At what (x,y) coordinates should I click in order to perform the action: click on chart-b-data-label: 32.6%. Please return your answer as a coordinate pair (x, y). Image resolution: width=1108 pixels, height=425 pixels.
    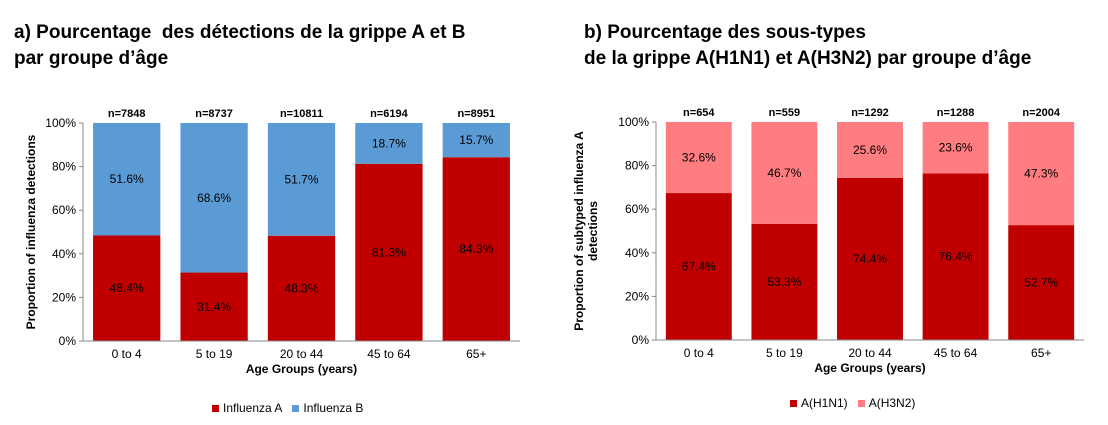
    Looking at the image, I should click on (699, 158).